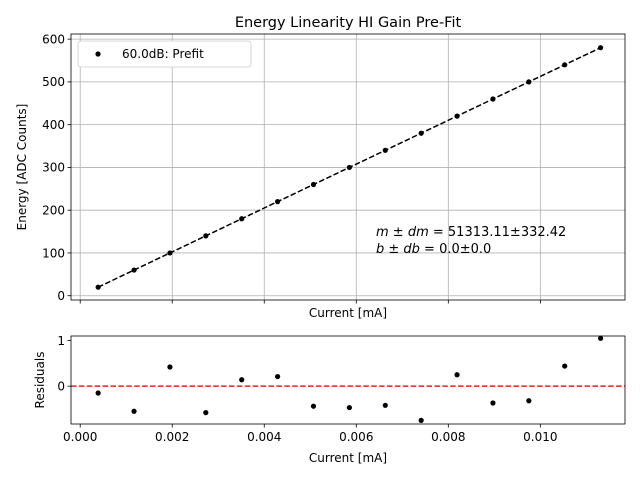  What do you see at coordinates (264, 437) in the screenshot?
I see `bottom-x-tick-label-2: 0.004` at bounding box center [264, 437].